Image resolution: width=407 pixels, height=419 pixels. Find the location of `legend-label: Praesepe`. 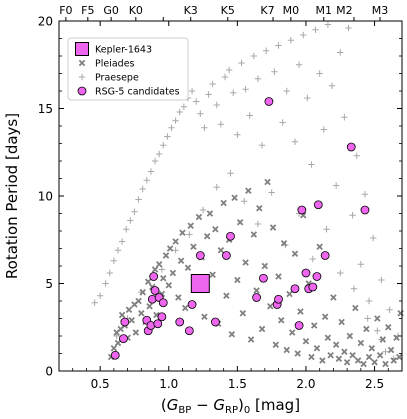

legend-label: Praesepe is located at coordinates (117, 78).